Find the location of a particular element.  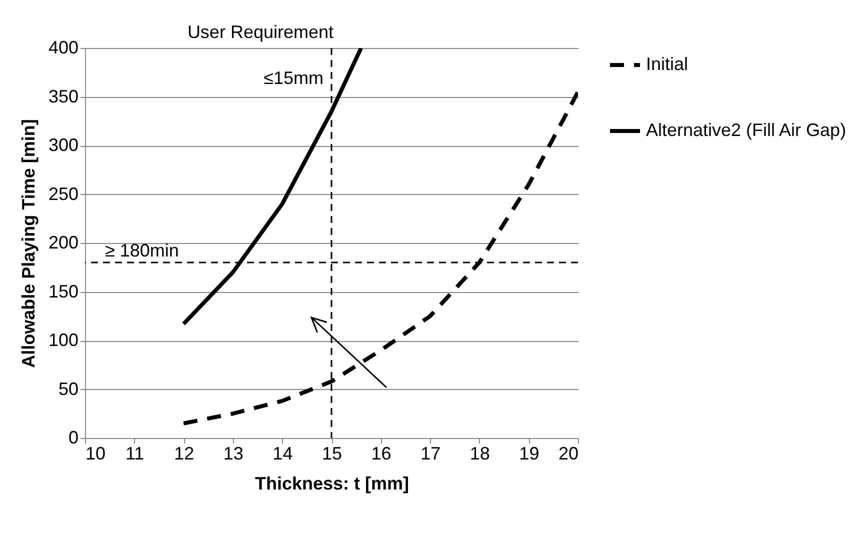

x-tick-label: 17 is located at coordinates (430, 454).